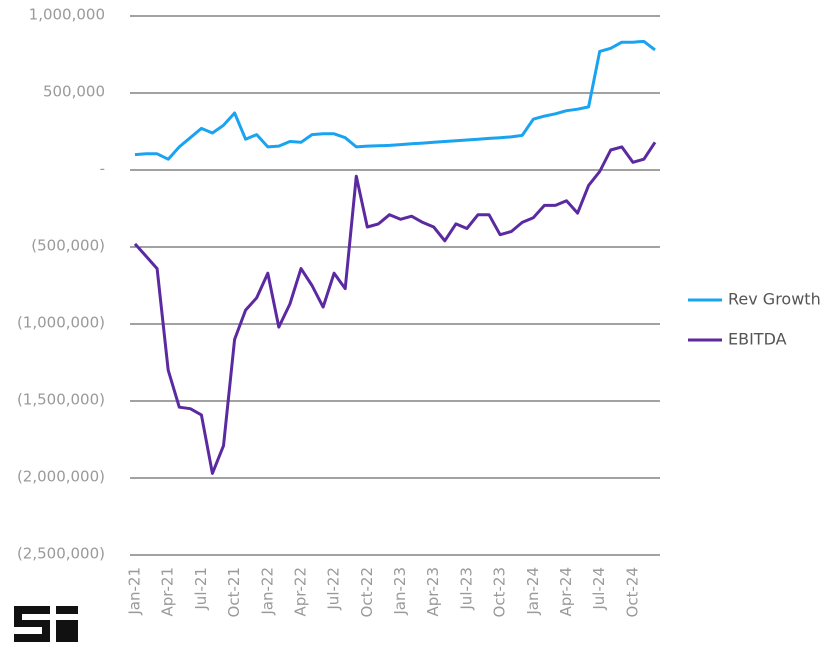 The width and height of the screenshot is (838, 651). What do you see at coordinates (400, 591) in the screenshot?
I see `x-tick-label: Jan-23` at bounding box center [400, 591].